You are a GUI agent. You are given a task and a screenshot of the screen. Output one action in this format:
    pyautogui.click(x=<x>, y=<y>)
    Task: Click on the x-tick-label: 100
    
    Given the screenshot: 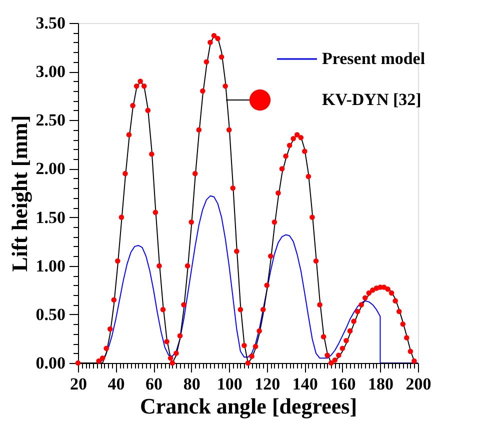 What is the action you would take?
    pyautogui.click(x=229, y=384)
    